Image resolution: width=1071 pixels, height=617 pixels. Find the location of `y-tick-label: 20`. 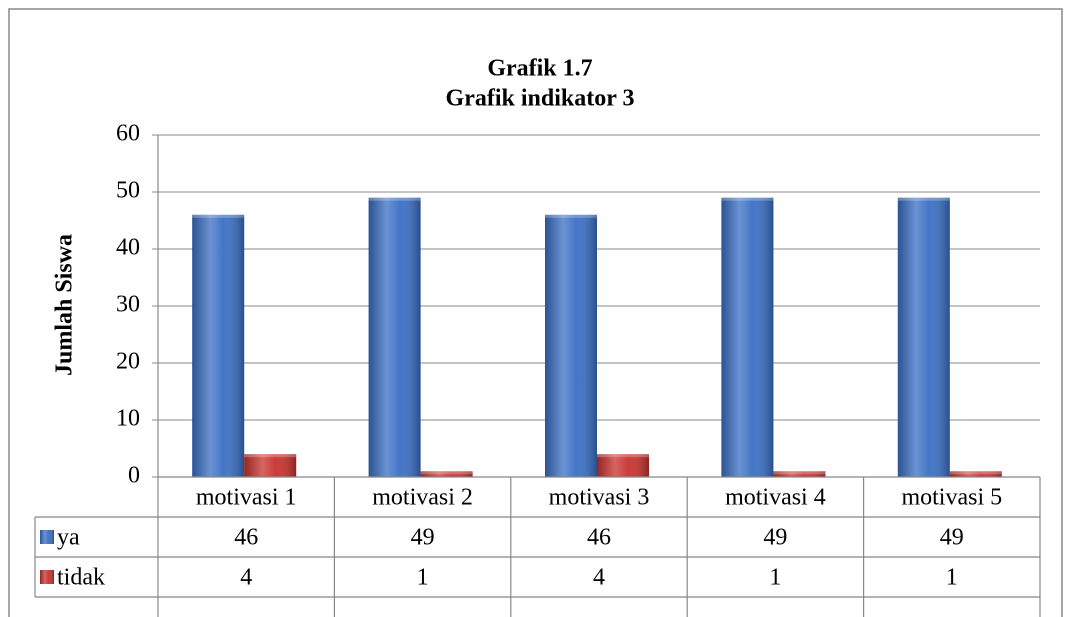

y-tick-label: 20 is located at coordinates (128, 362).